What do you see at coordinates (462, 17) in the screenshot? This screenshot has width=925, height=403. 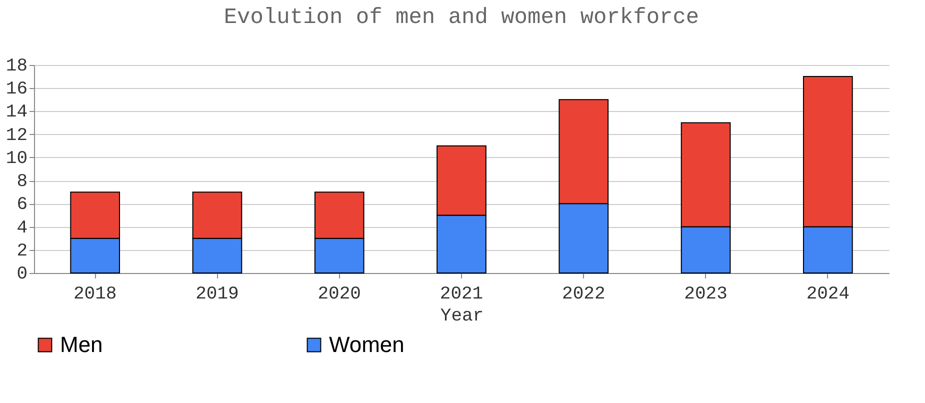 I see `chart-title: Evolution of men and women workforce` at bounding box center [462, 17].